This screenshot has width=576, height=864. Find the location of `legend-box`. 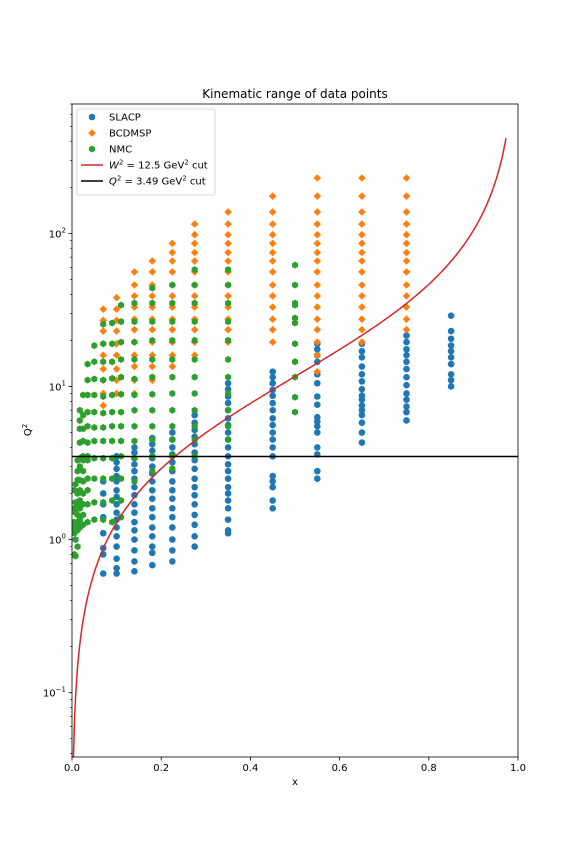

legend-box is located at coordinates (146, 152).